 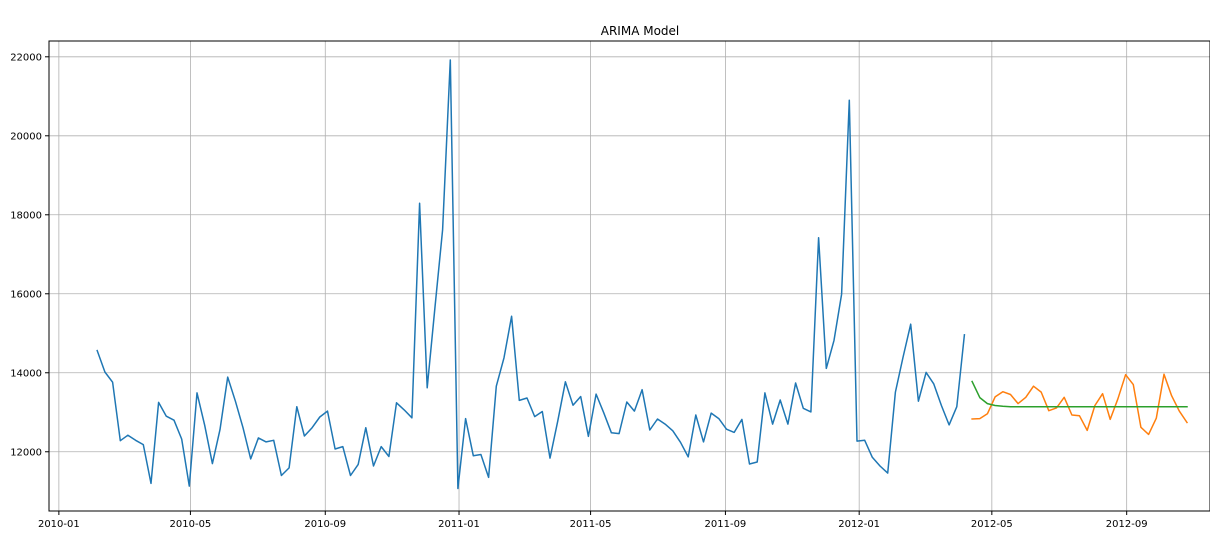 What do you see at coordinates (26, 452) in the screenshot?
I see `y-tick-label: 12000` at bounding box center [26, 452].